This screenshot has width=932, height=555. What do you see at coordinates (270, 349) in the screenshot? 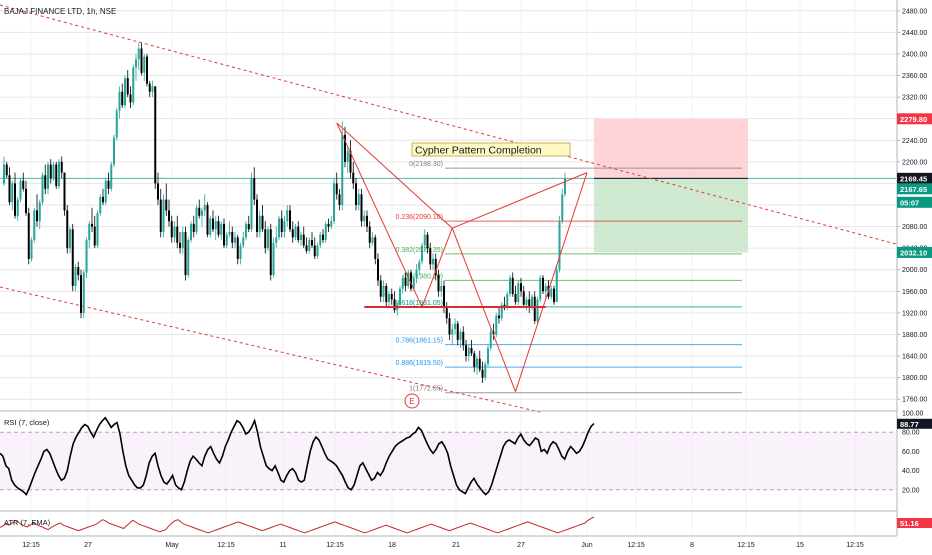
I see `channel-lower-line` at bounding box center [270, 349].